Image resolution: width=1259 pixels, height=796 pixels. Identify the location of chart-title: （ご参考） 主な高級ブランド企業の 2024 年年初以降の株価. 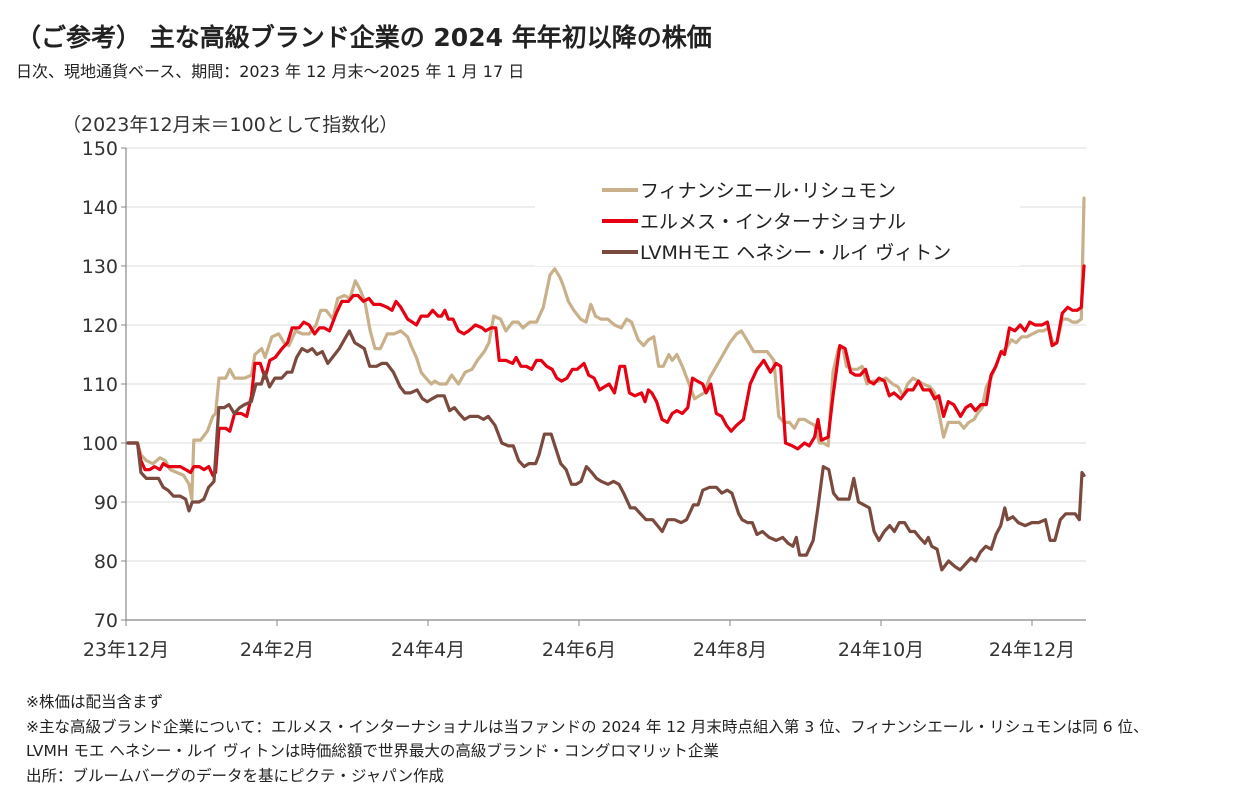
(364, 37).